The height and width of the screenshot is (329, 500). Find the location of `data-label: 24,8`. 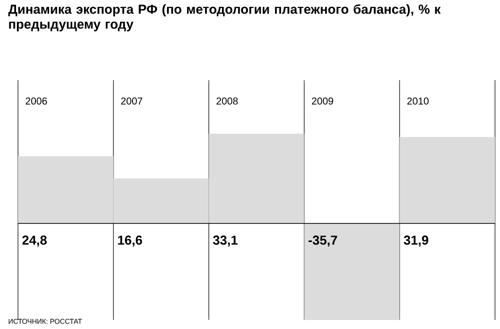

data-label: 24,8 is located at coordinates (34, 241).